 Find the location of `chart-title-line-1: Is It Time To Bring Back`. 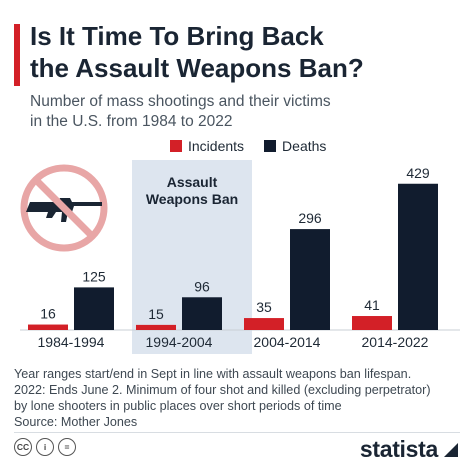

chart-title-line-1: Is It Time To Bring Back is located at coordinates (177, 36).